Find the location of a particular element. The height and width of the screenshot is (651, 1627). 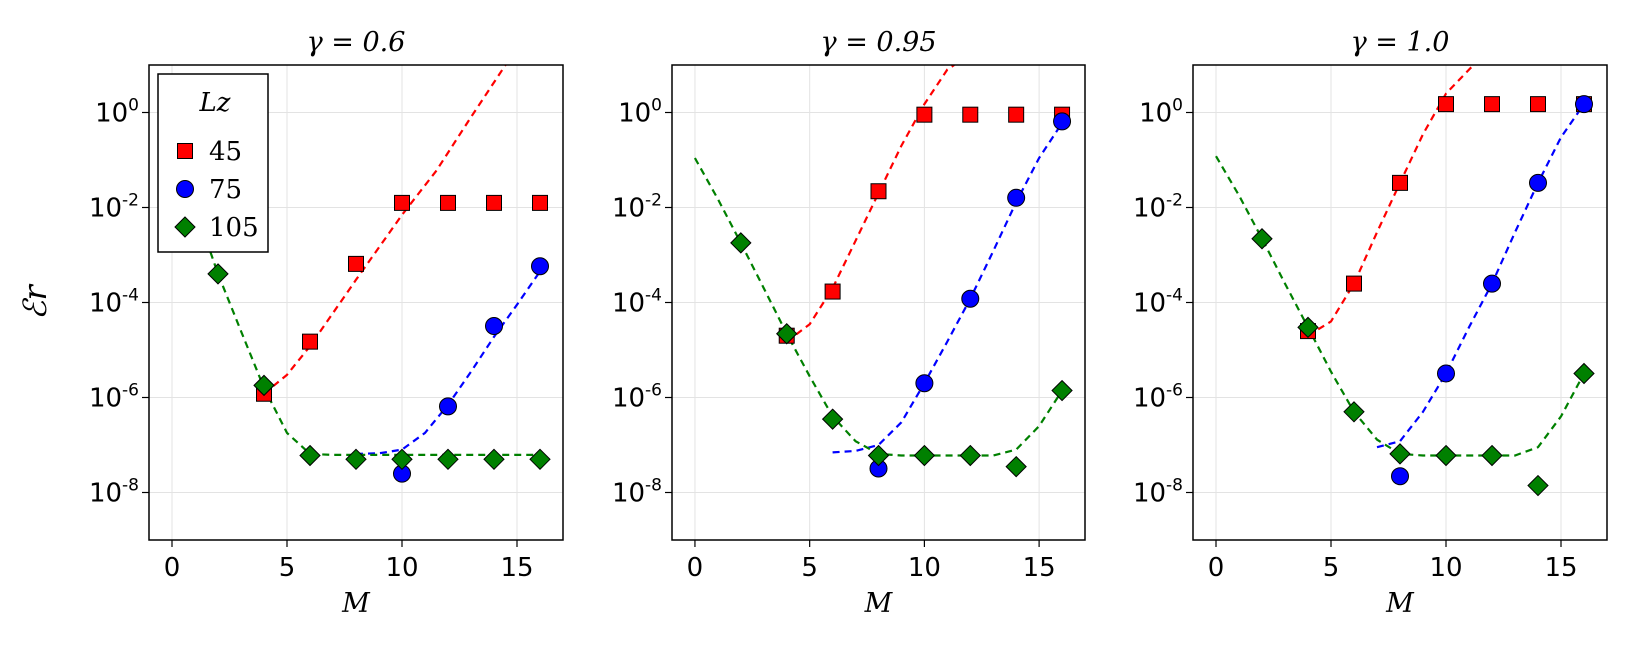

panel-title: γ = 0.6 is located at coordinates (356, 42).